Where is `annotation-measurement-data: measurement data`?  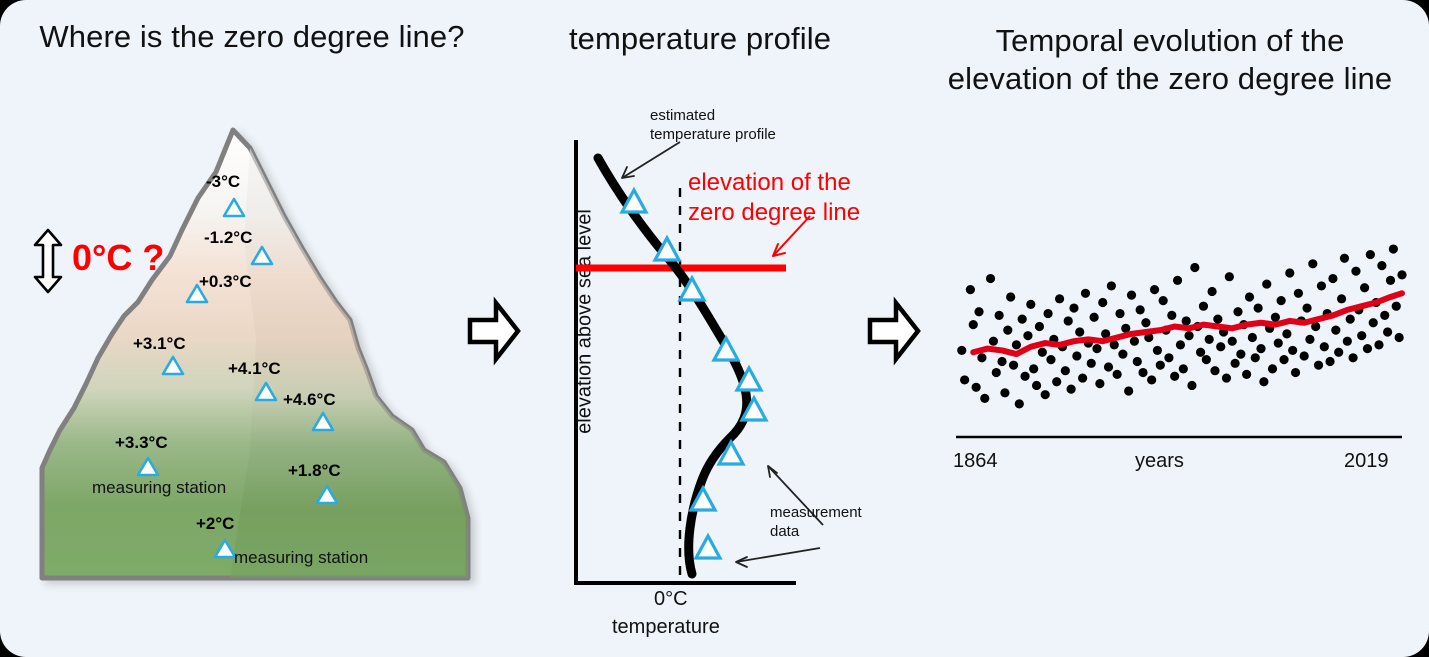 annotation-measurement-data: measurement data is located at coordinates (816, 522).